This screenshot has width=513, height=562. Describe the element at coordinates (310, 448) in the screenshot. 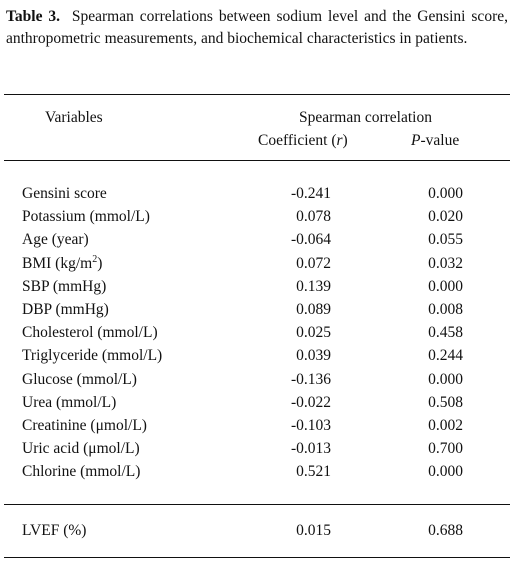

I see `cell-coefficient: -0.013` at that location.